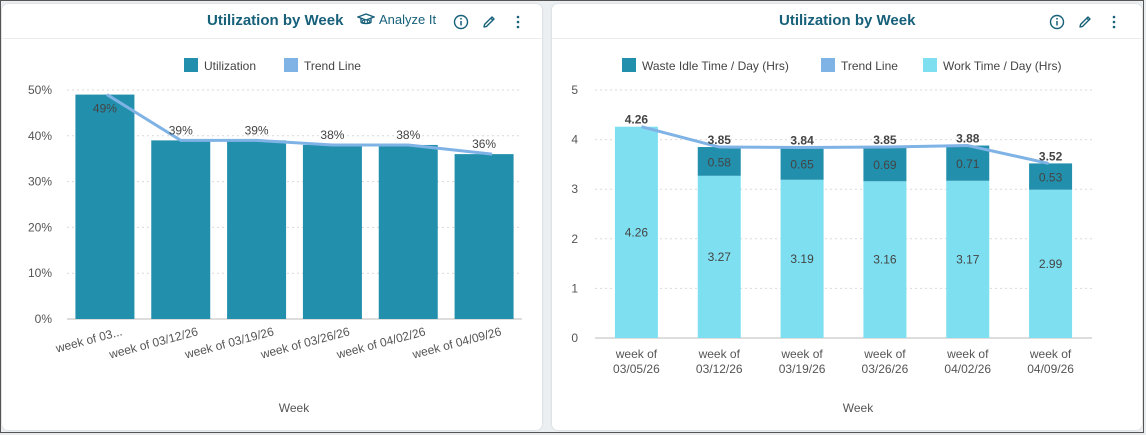 The image size is (1146, 435). I want to click on data-label-total: 3.52, so click(1051, 156).